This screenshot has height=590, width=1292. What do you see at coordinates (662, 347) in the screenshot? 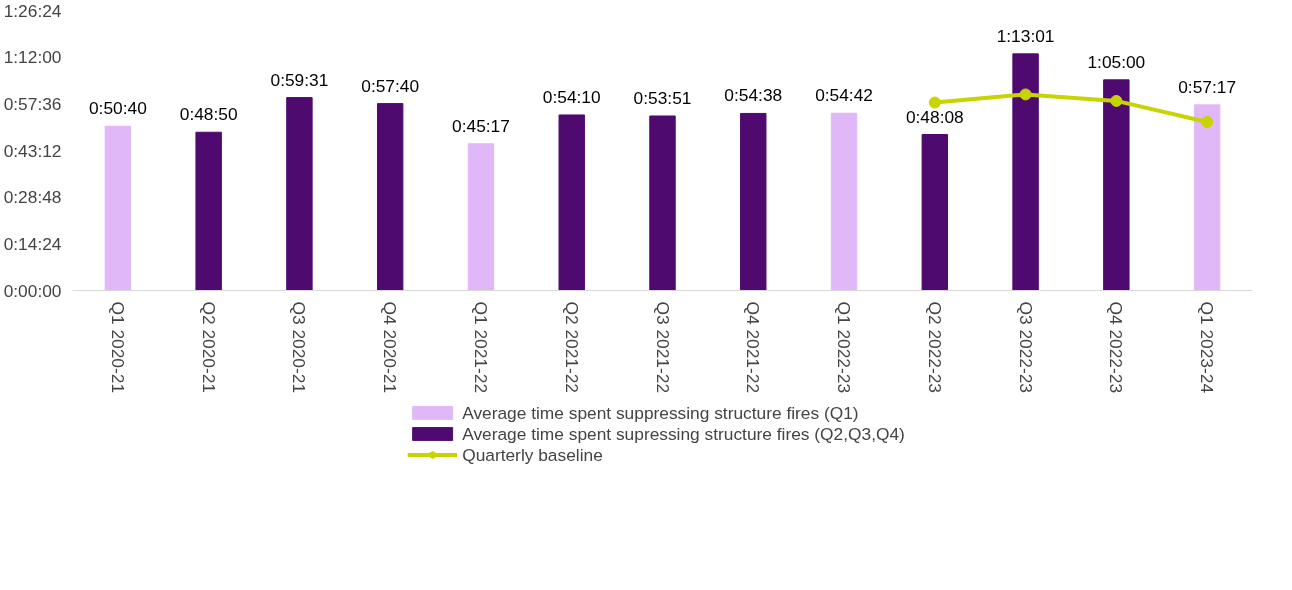
I see `x-tick-label: Q3 2021-22` at bounding box center [662, 347].